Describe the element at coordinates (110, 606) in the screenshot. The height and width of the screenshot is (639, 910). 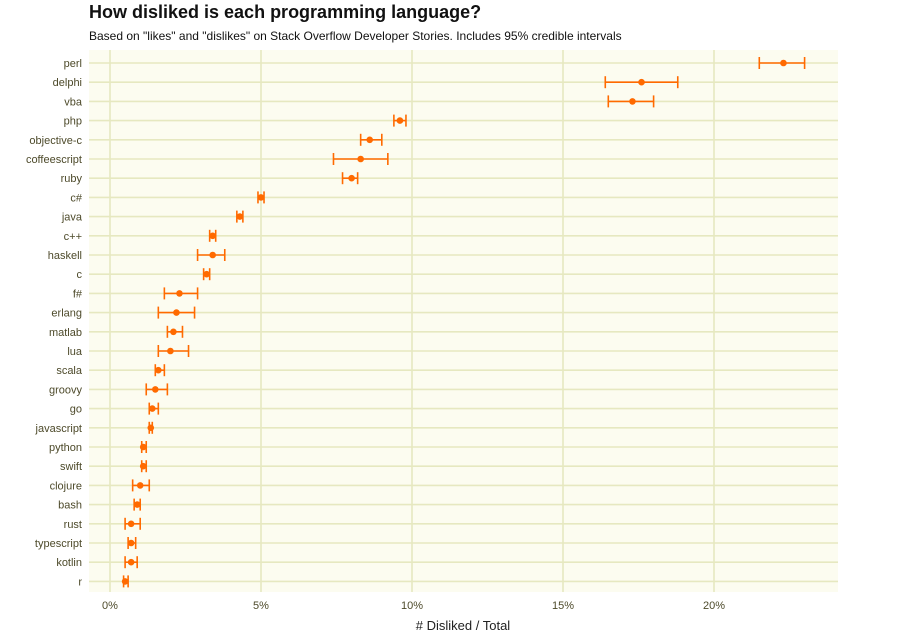
I see `x-tick-label: 0%` at that location.